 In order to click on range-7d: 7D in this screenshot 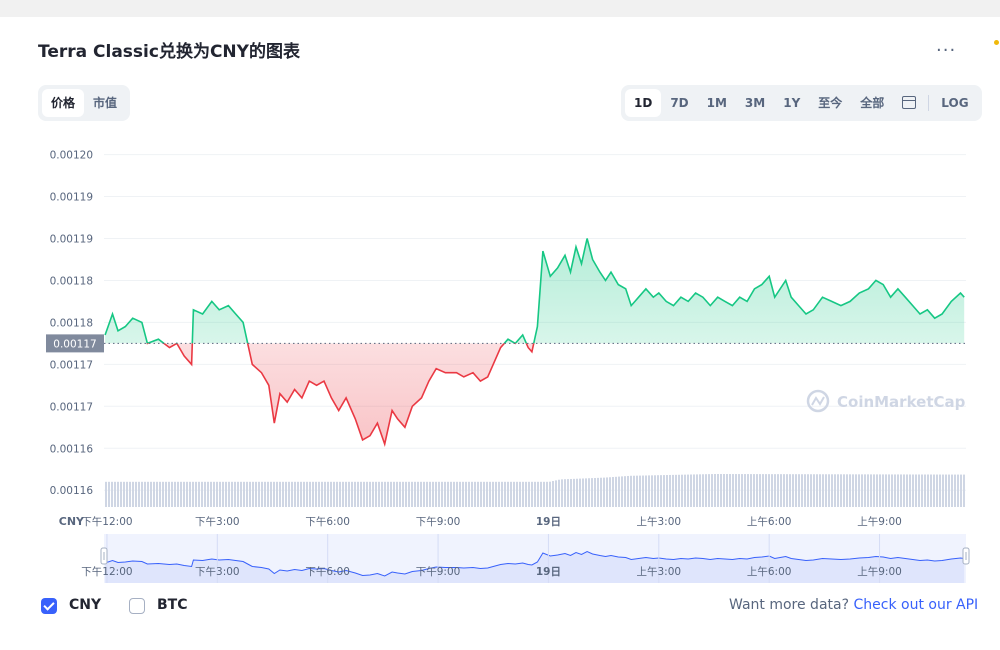, I will do `click(679, 103)`.